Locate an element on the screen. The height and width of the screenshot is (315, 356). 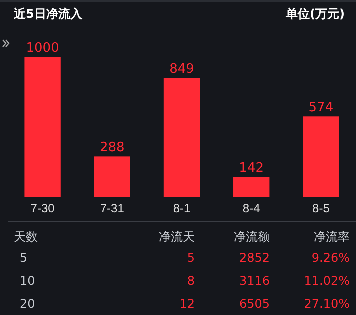
y-axis-title: 单位(万元) is located at coordinates (315, 14).